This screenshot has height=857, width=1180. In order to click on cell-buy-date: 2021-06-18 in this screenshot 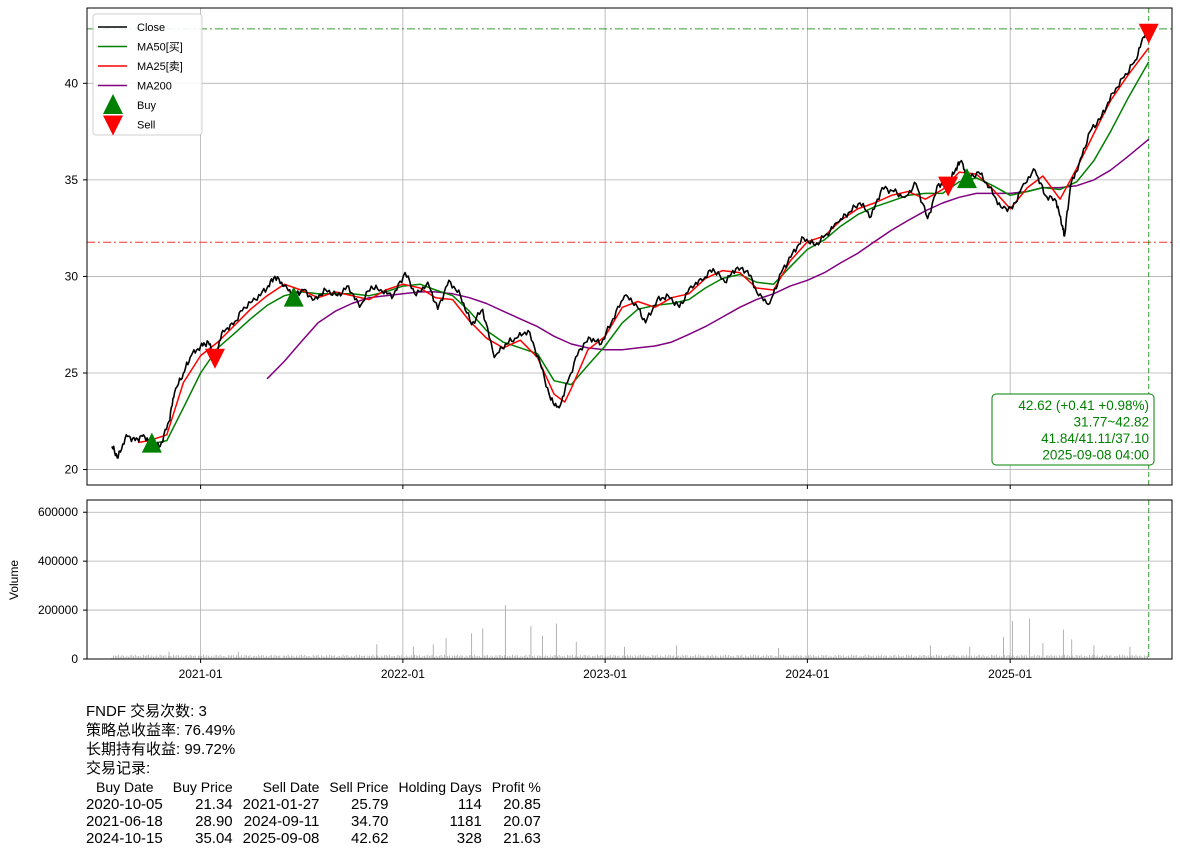, I will do `click(124, 821)`.